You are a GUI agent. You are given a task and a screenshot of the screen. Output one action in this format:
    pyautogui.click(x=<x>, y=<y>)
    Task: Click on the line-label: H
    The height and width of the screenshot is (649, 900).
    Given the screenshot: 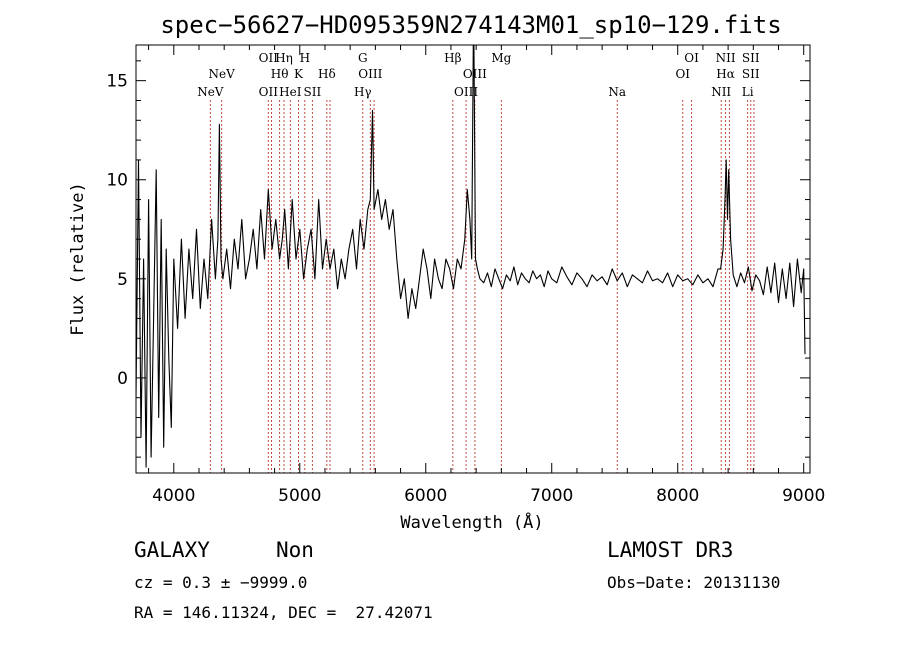 What is the action you would take?
    pyautogui.click(x=305, y=58)
    